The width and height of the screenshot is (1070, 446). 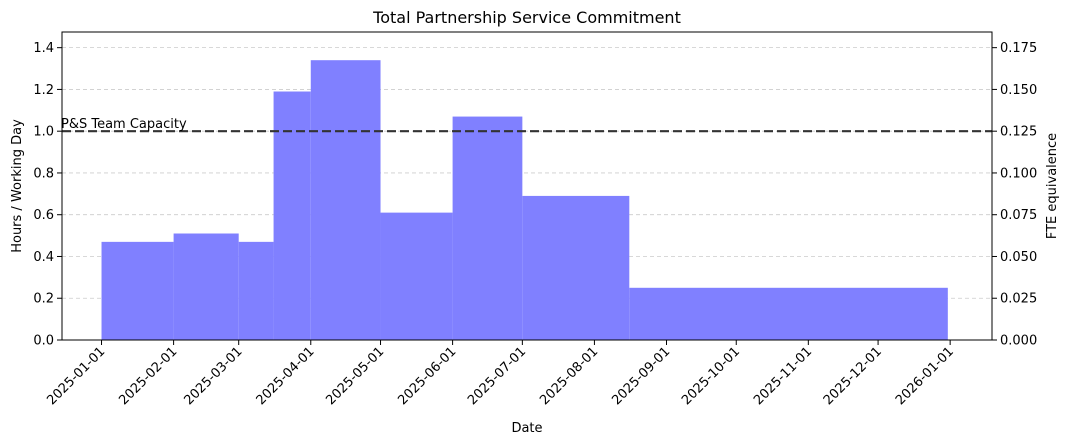 I want to click on x-tick-label: 2025-09-01, so click(x=641, y=376).